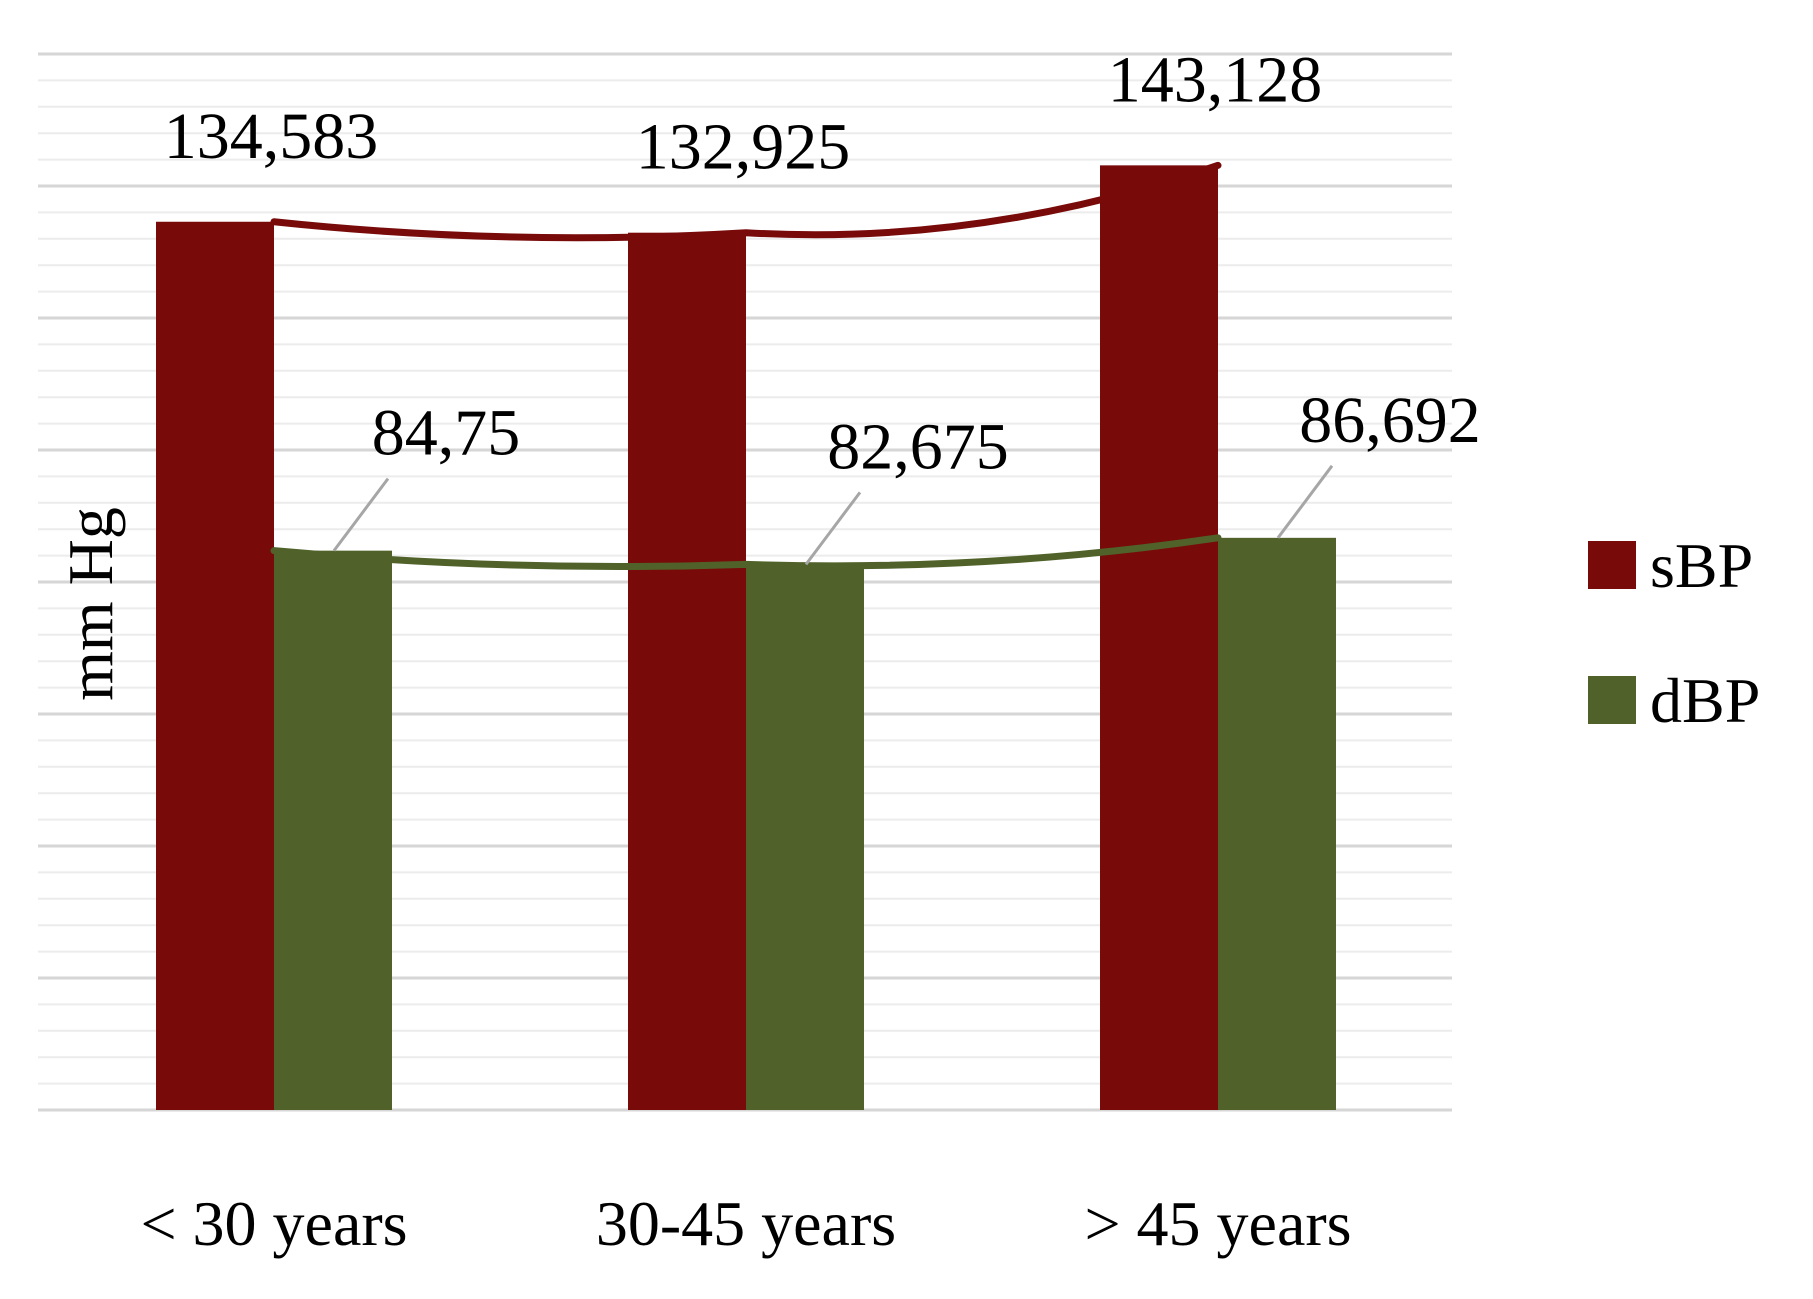 The height and width of the screenshot is (1299, 1813). Describe the element at coordinates (1701, 565) in the screenshot. I see `legend-label-sBP: sBP` at that location.